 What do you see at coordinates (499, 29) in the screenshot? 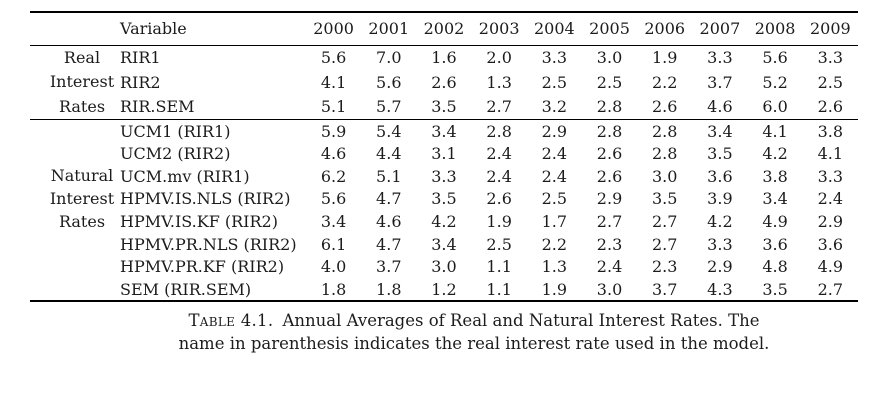
I see `year-column-header: 2003` at bounding box center [499, 29].